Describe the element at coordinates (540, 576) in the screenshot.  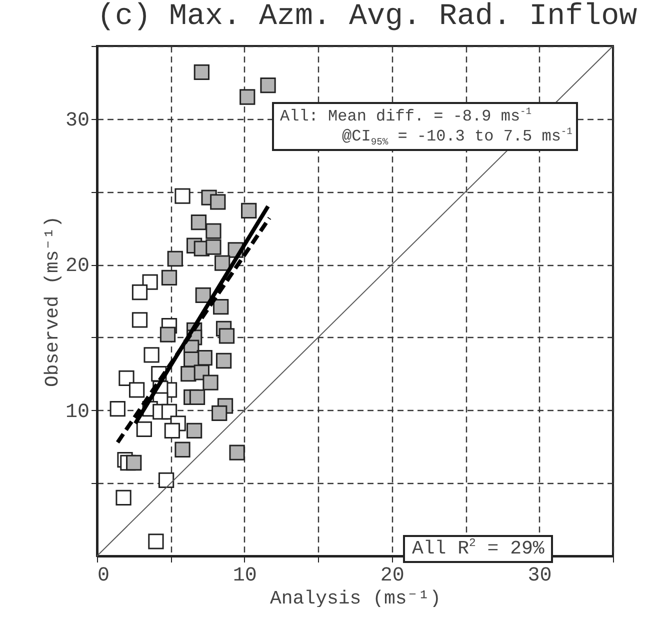
I see `x-tick-label: 30` at that location.